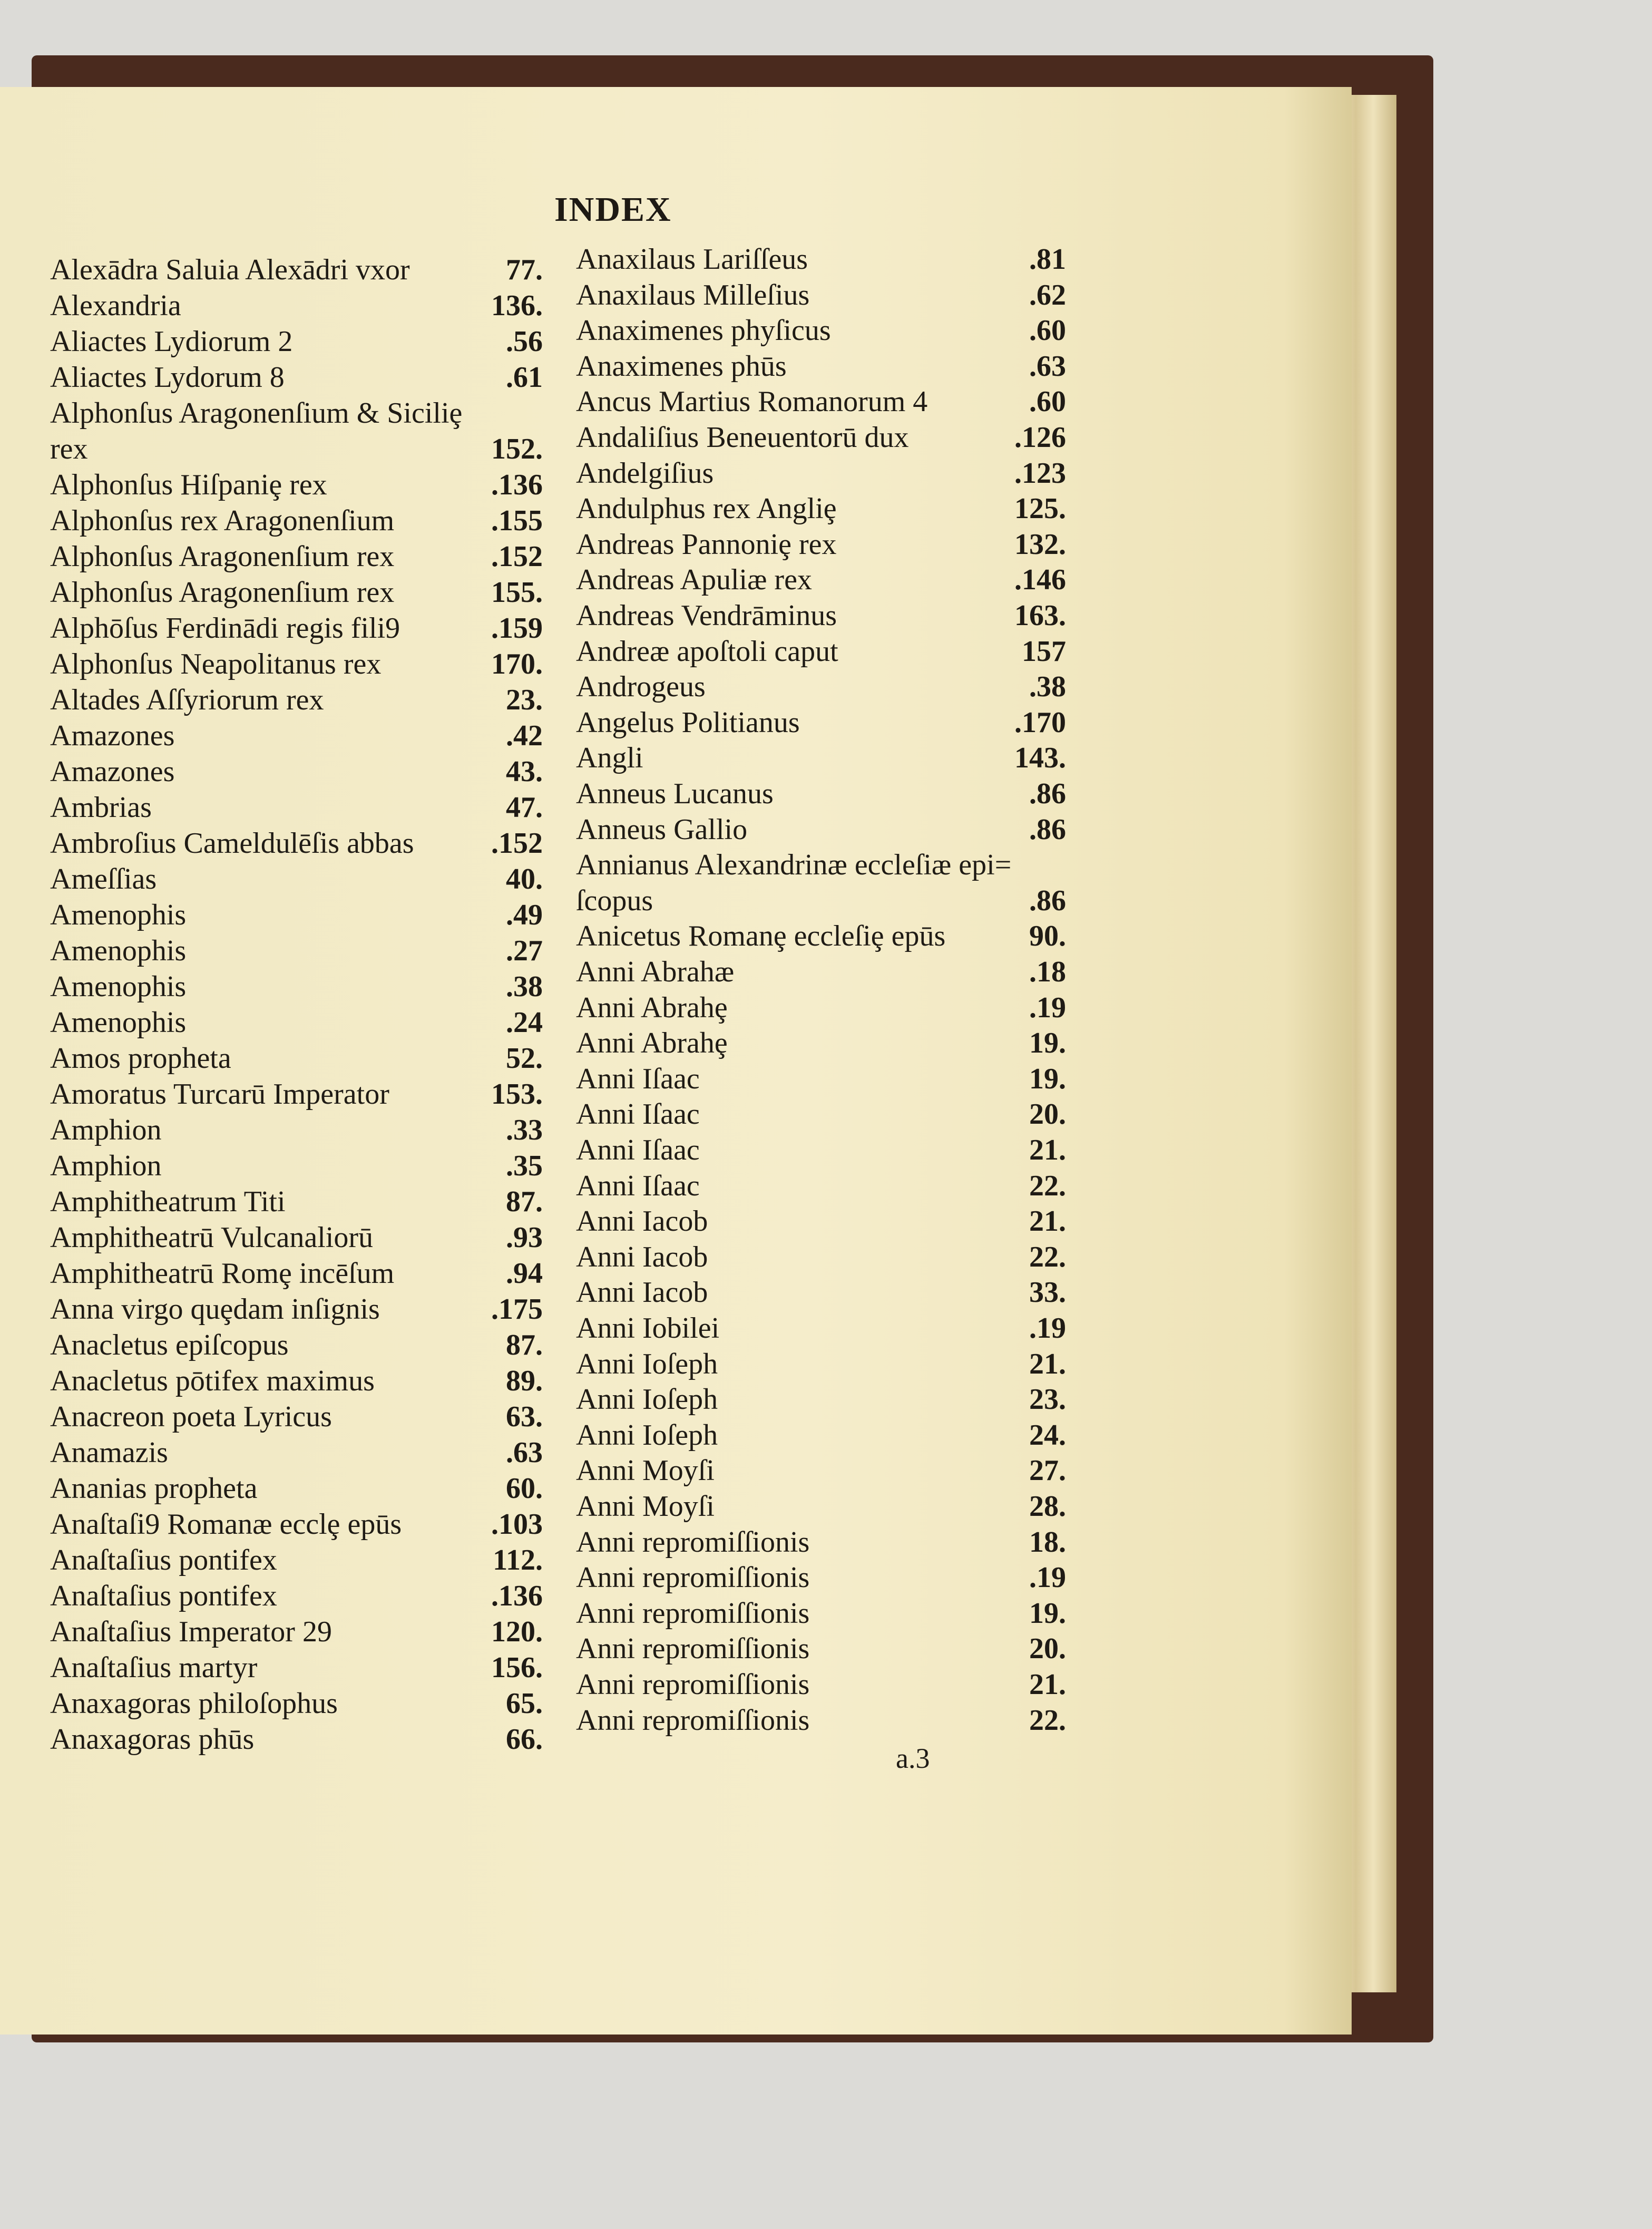  I want to click on entry-name: Amphion, so click(106, 1130).